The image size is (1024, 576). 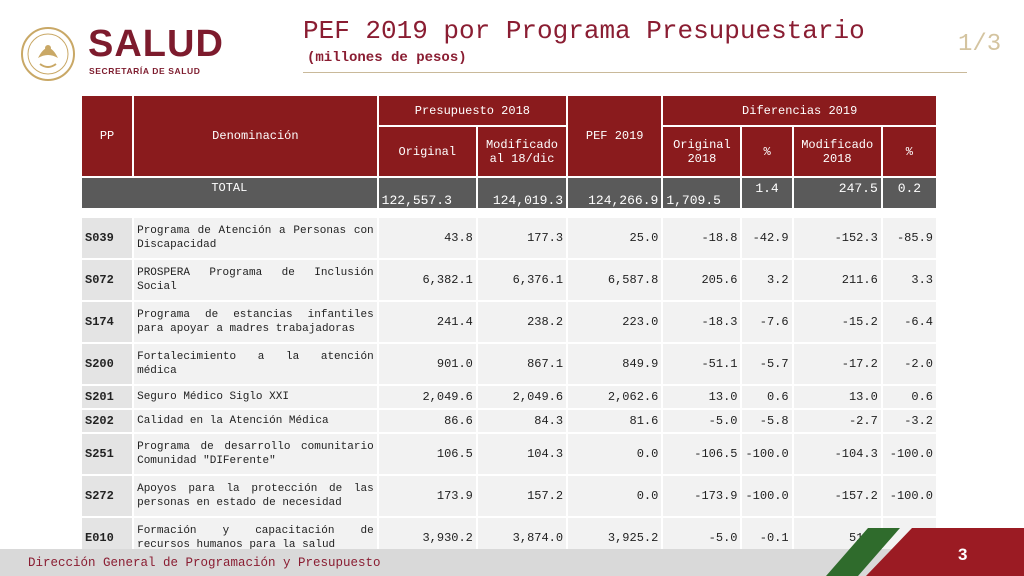 What do you see at coordinates (767, 238) in the screenshot?
I see `pct-original: -42.9` at bounding box center [767, 238].